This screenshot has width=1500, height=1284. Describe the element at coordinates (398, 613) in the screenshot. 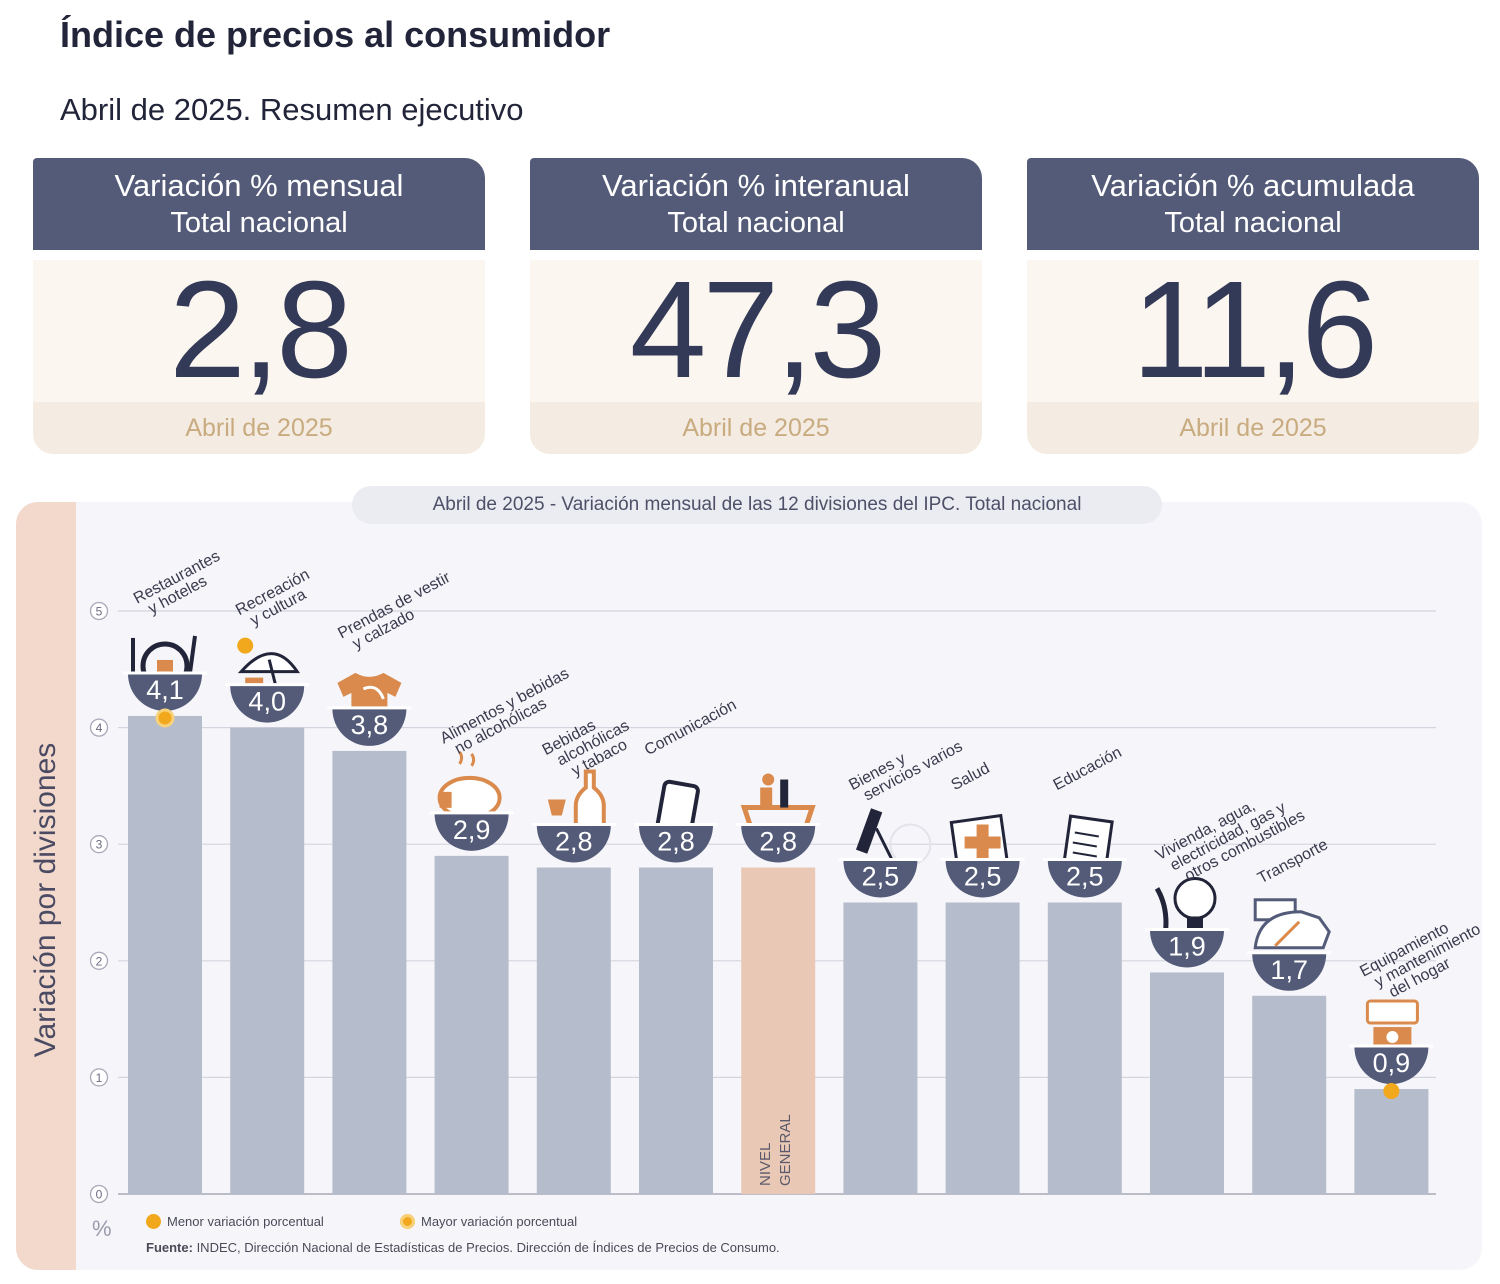

I see `category-label: Prendas de vestiry calzado` at that location.